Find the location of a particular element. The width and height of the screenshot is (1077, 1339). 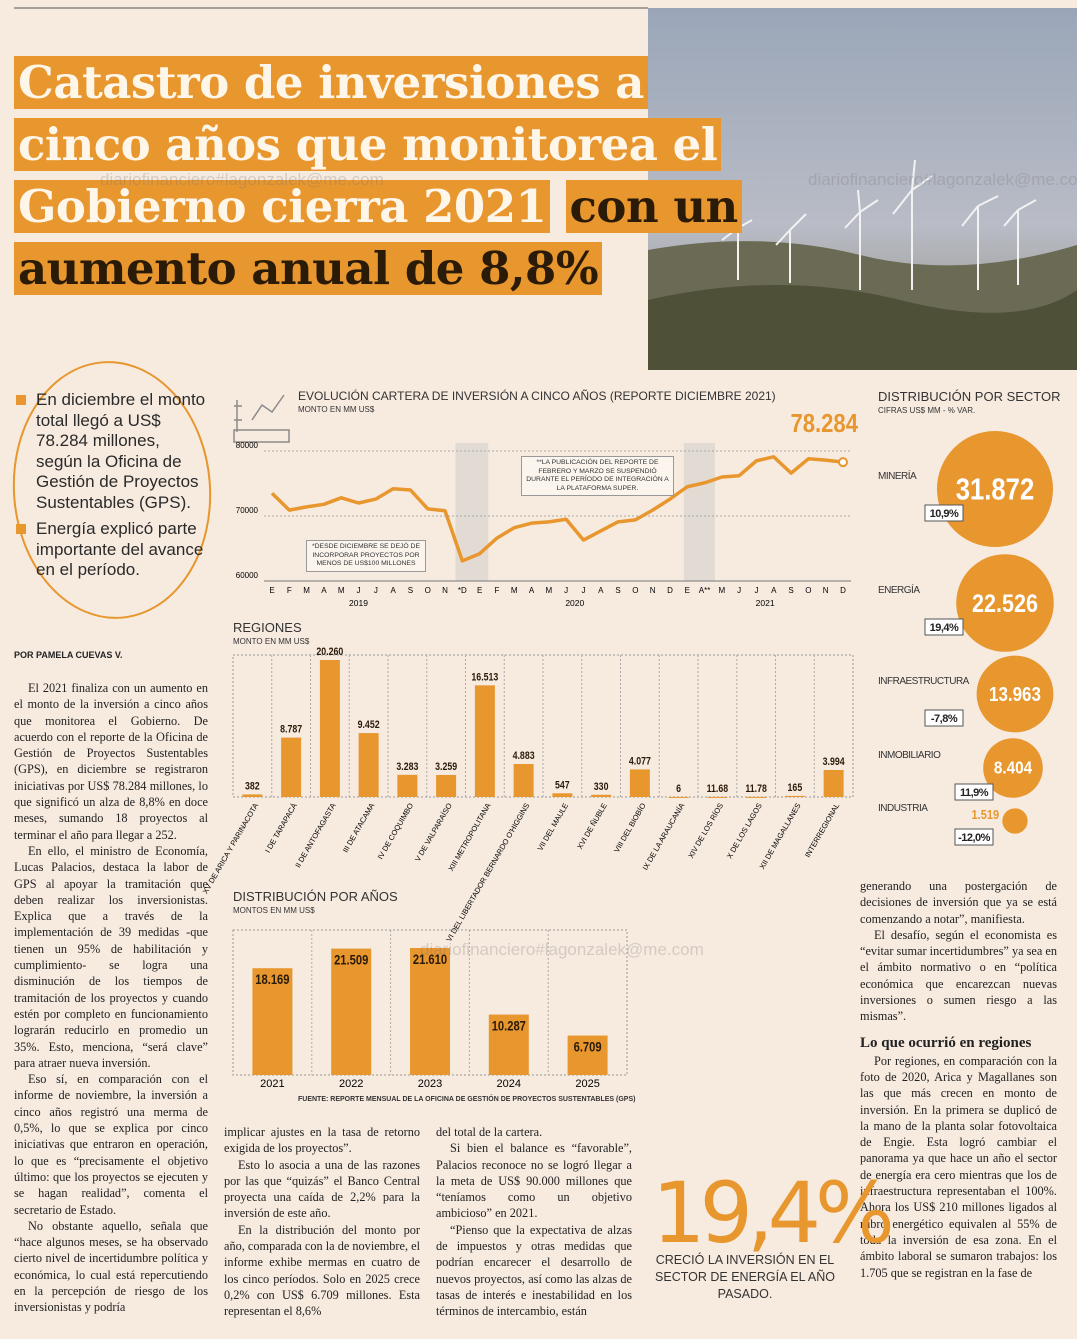

hand-drawn-circle is located at coordinates (112, 490).